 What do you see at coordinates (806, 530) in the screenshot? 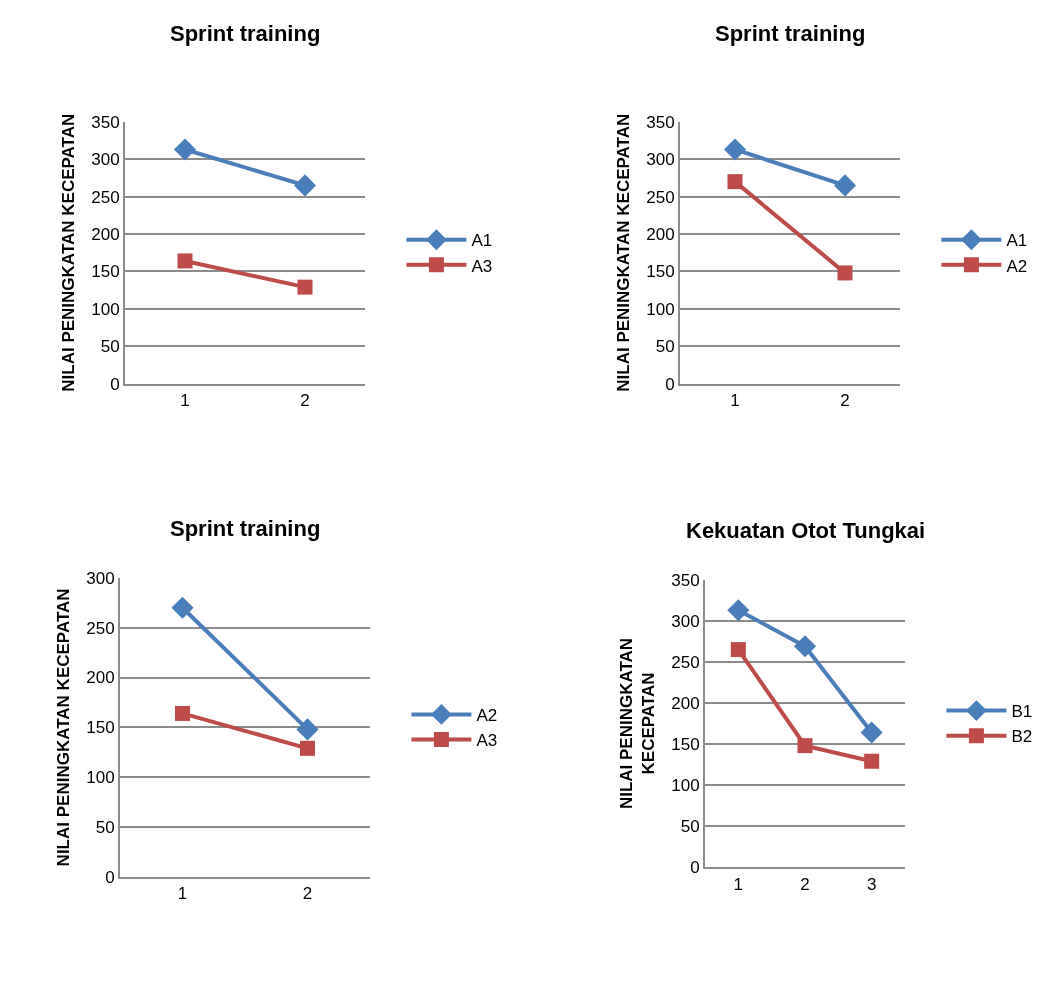
I see `chart-title: Kekuatan Otot Tungkai` at bounding box center [806, 530].